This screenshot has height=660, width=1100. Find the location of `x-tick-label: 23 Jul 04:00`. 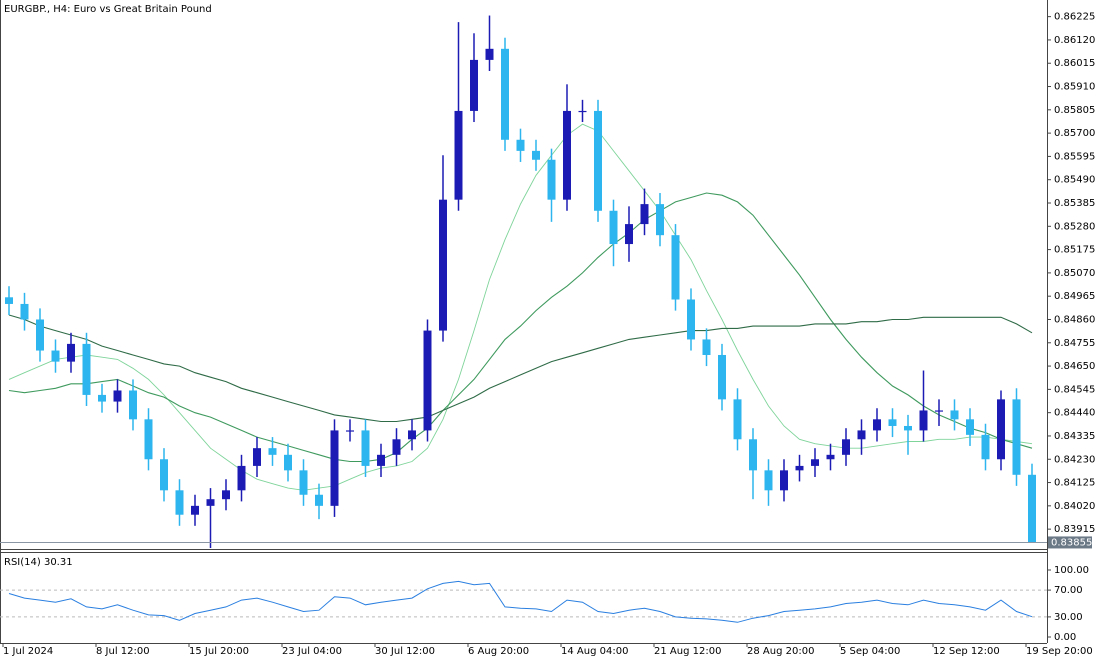

x-tick-label: 23 Jul 04:00 is located at coordinates (312, 651).